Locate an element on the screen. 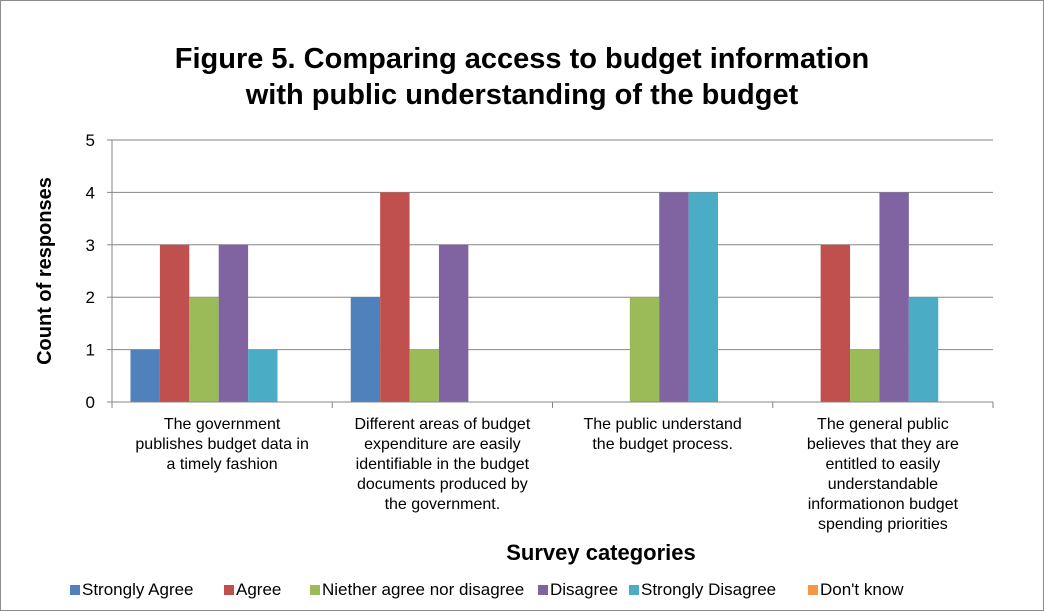  x-category-label: believes that they are is located at coordinates (883, 444).